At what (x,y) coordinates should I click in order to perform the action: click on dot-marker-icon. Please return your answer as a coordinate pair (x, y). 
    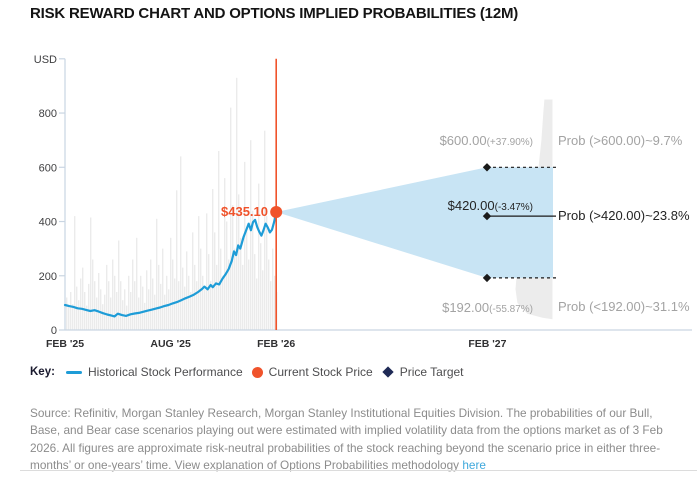
    Looking at the image, I should click on (257, 372).